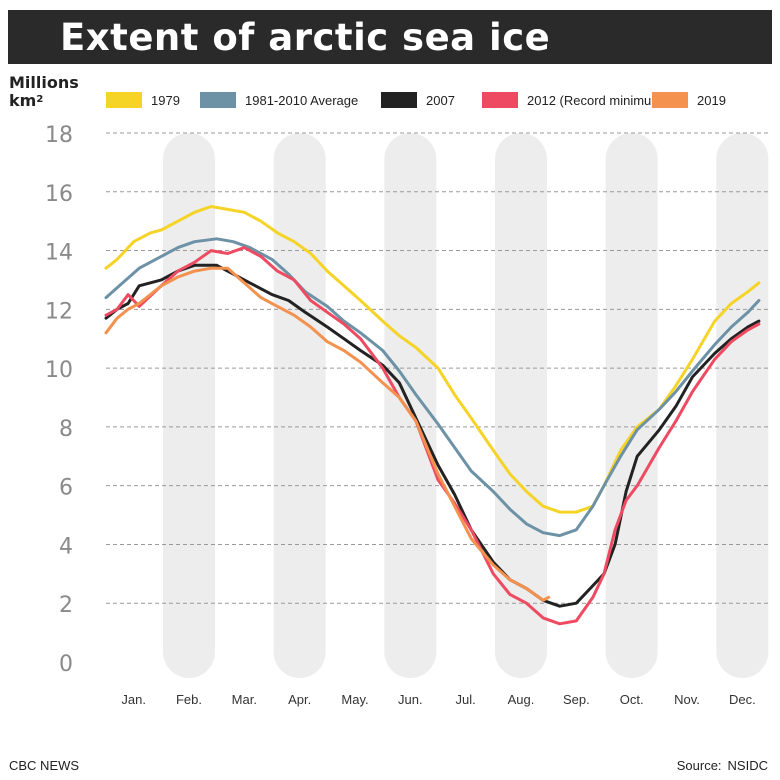 The image size is (780, 780). I want to click on y-tick-label: 8, so click(66, 429).